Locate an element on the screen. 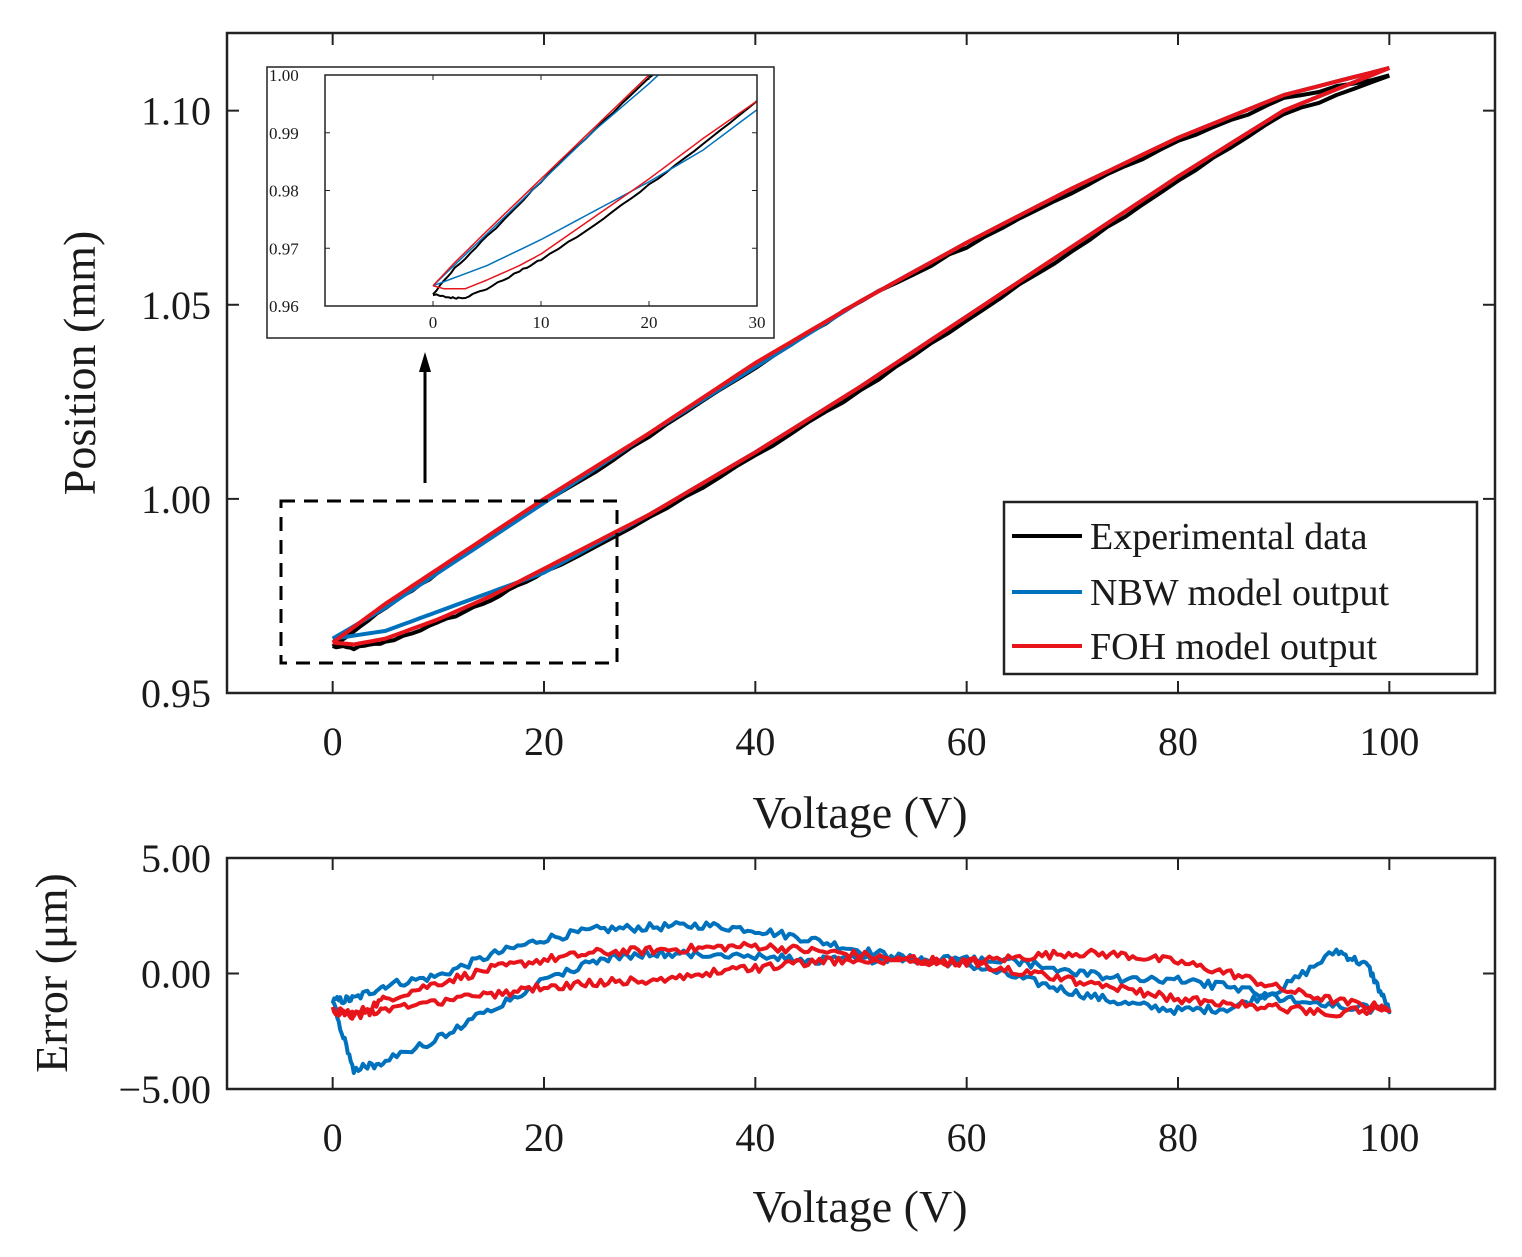  error-y-tick-label: −5.00 is located at coordinates (164, 1089).